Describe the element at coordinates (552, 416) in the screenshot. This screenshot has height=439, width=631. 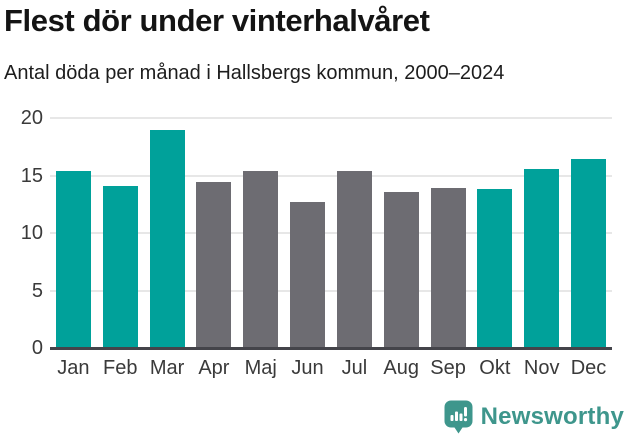
I see `newsworthy-wordmark: Newsworthy` at that location.